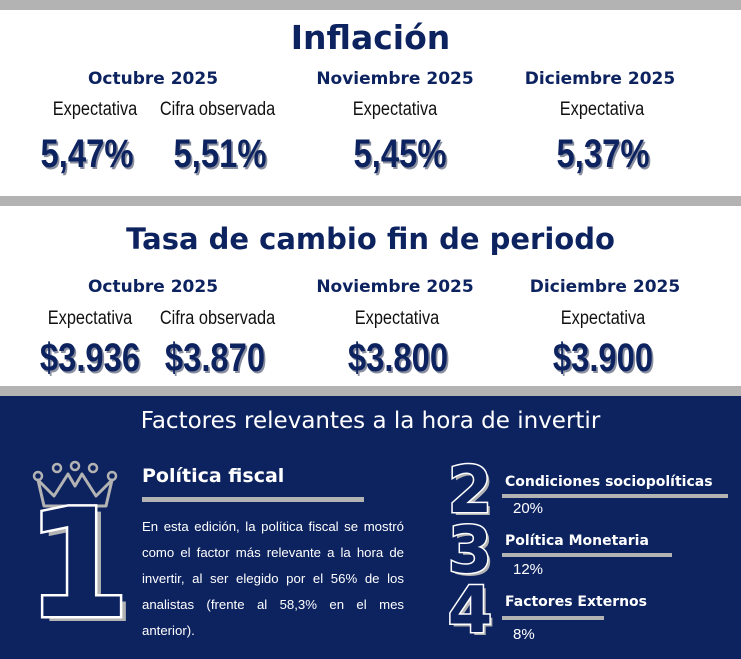 The height and width of the screenshot is (659, 741). Describe the element at coordinates (395, 79) in the screenshot. I see `inflation-month-nov: Noviembre 2025` at that location.